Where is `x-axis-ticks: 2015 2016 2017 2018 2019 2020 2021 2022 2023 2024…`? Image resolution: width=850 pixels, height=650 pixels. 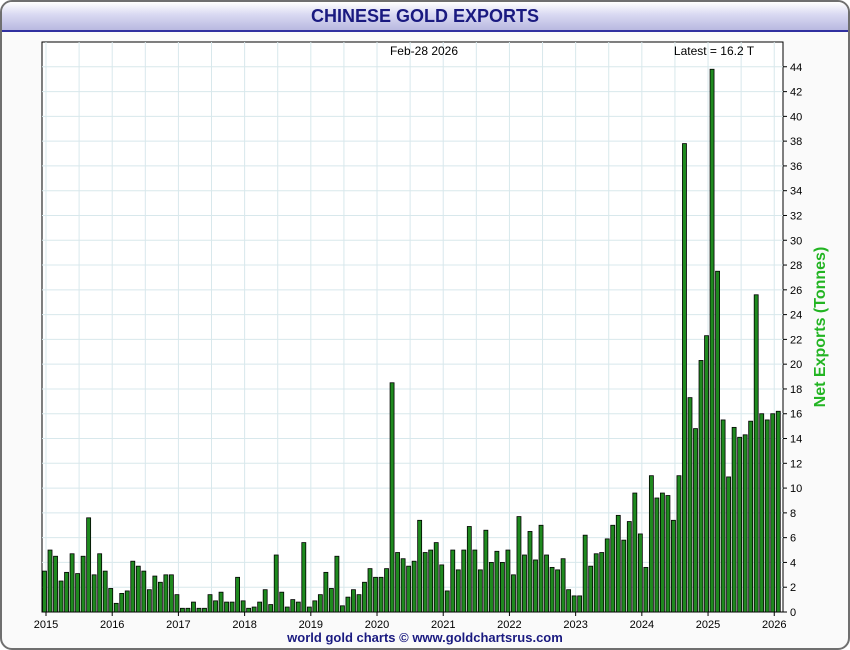
x-axis-ticks: 2015 2016 2017 2018 2019 2020 2021 2022 2023 2024… is located at coordinates (410, 621).